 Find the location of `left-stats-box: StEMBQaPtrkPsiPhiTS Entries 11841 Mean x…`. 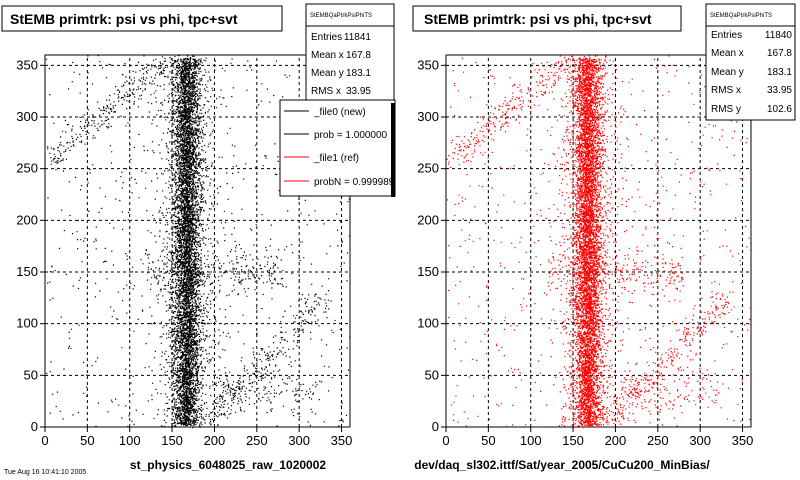

left-stats-box: StEMBQaPtrkPsiPhiTS Entries 11841 Mean x… is located at coordinates (350, 52).